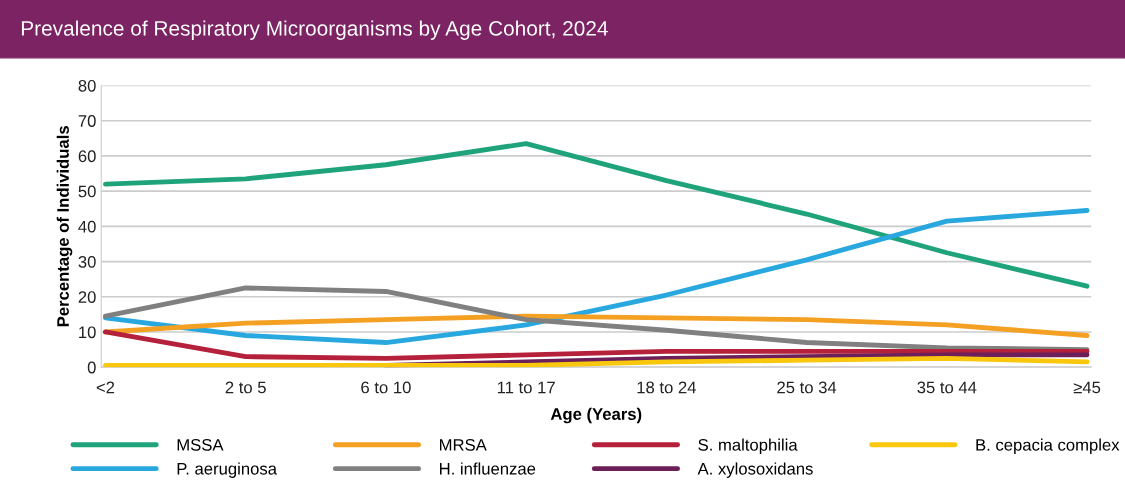 Image resolution: width=1125 pixels, height=503 pixels. Describe the element at coordinates (64, 226) in the screenshot. I see `y-axis-title: Percentage of Individuals` at that location.